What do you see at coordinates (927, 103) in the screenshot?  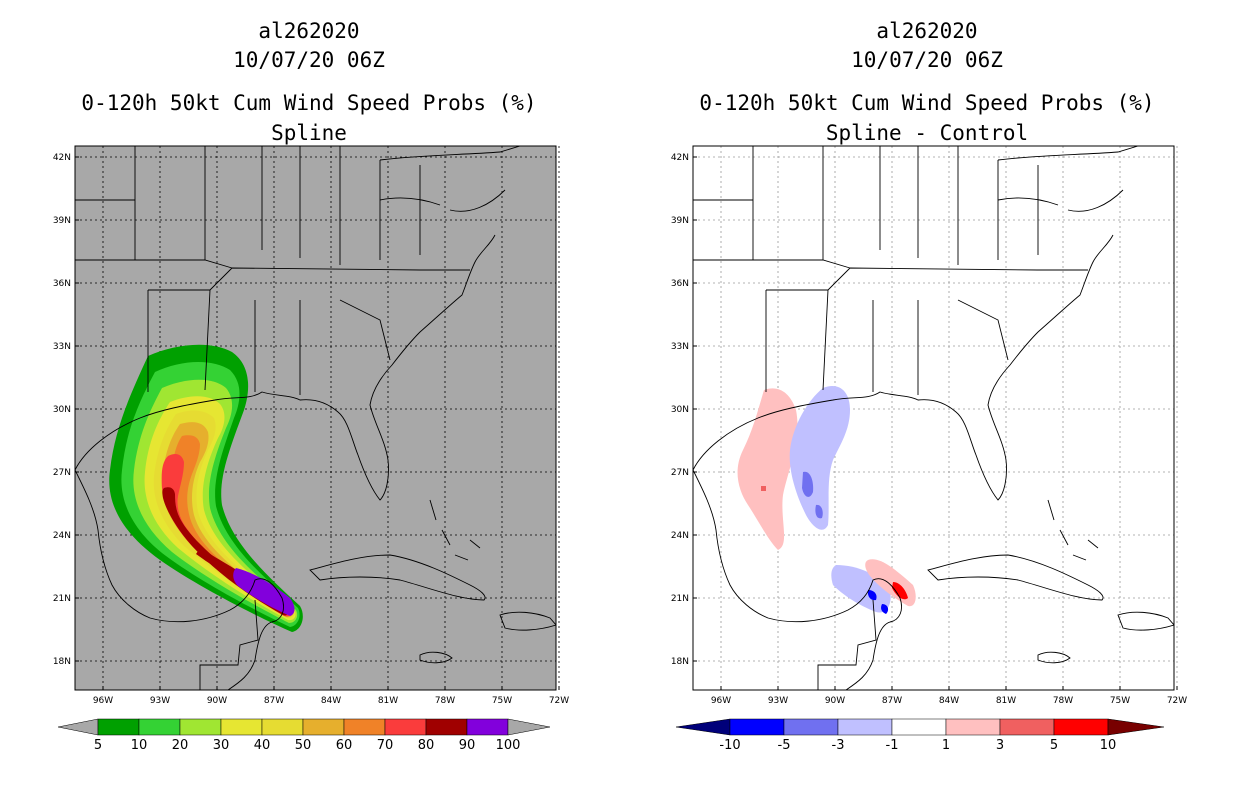 I see `right-product-title: 0-120h 50kt Cum Wind Speed Probs (%)` at bounding box center [927, 103].